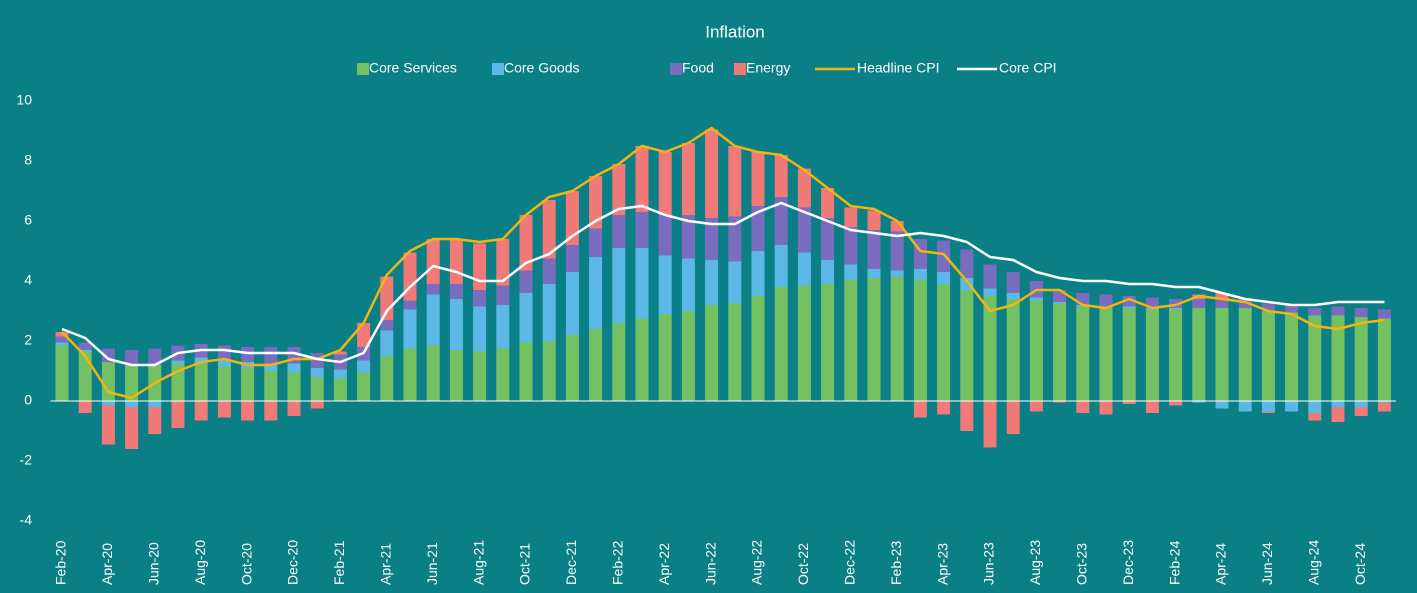 The image size is (1417, 593). Describe the element at coordinates (386, 564) in the screenshot. I see `x-tick-label: Apr-21` at that location.